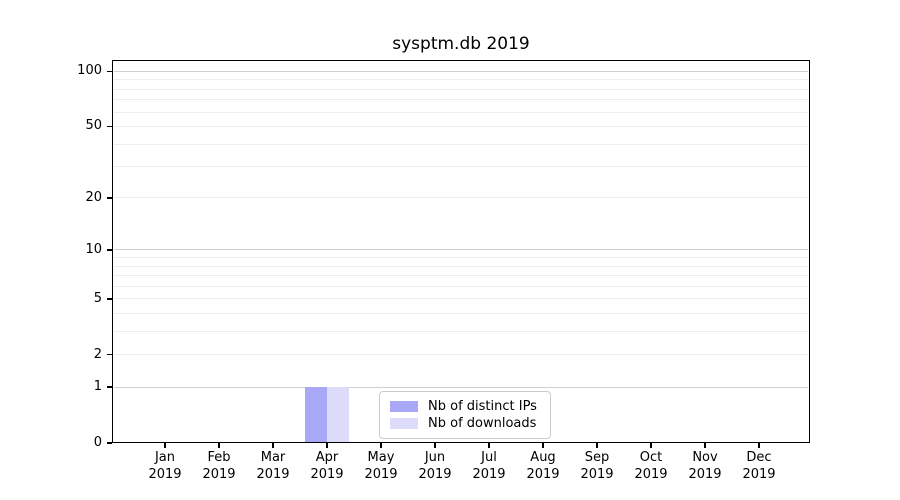 The height and width of the screenshot is (500, 900). Describe the element at coordinates (97, 298) in the screenshot. I see `y-axis-tick-label: 5` at that location.